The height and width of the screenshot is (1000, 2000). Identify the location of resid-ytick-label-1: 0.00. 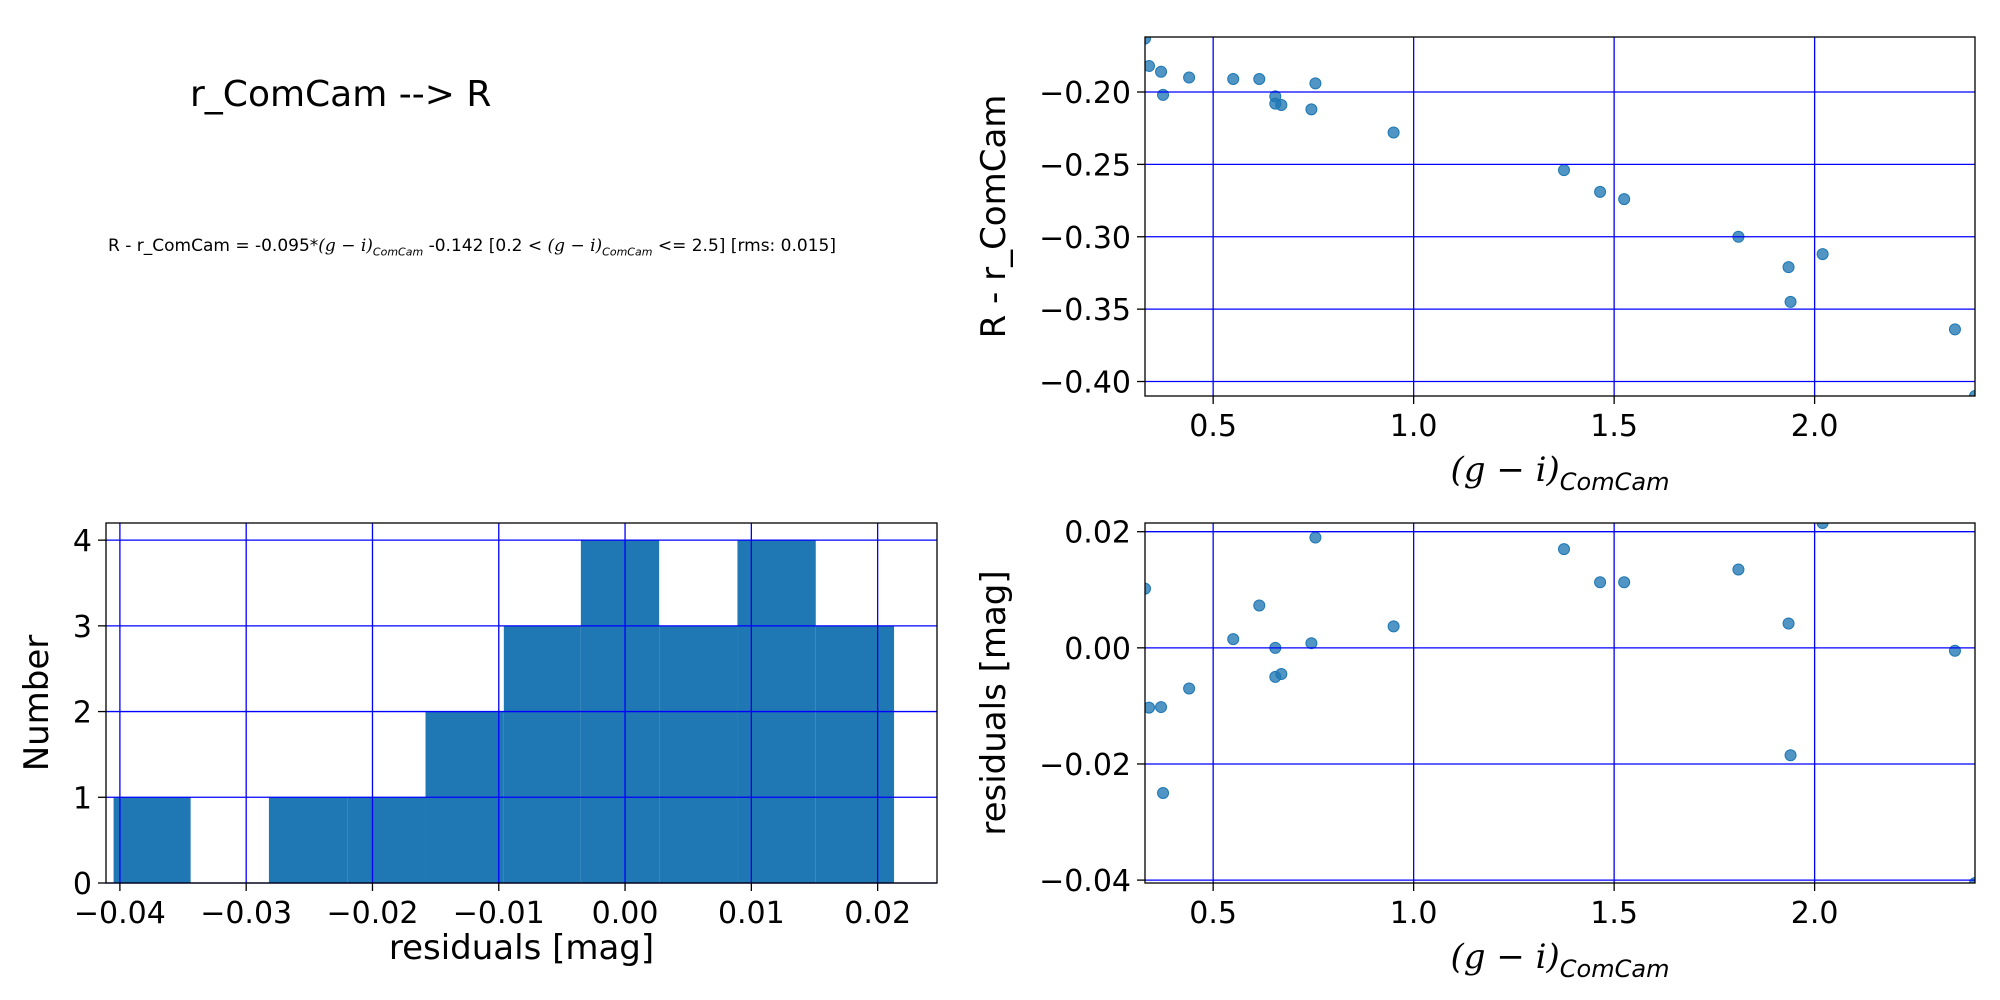
(1097, 649).